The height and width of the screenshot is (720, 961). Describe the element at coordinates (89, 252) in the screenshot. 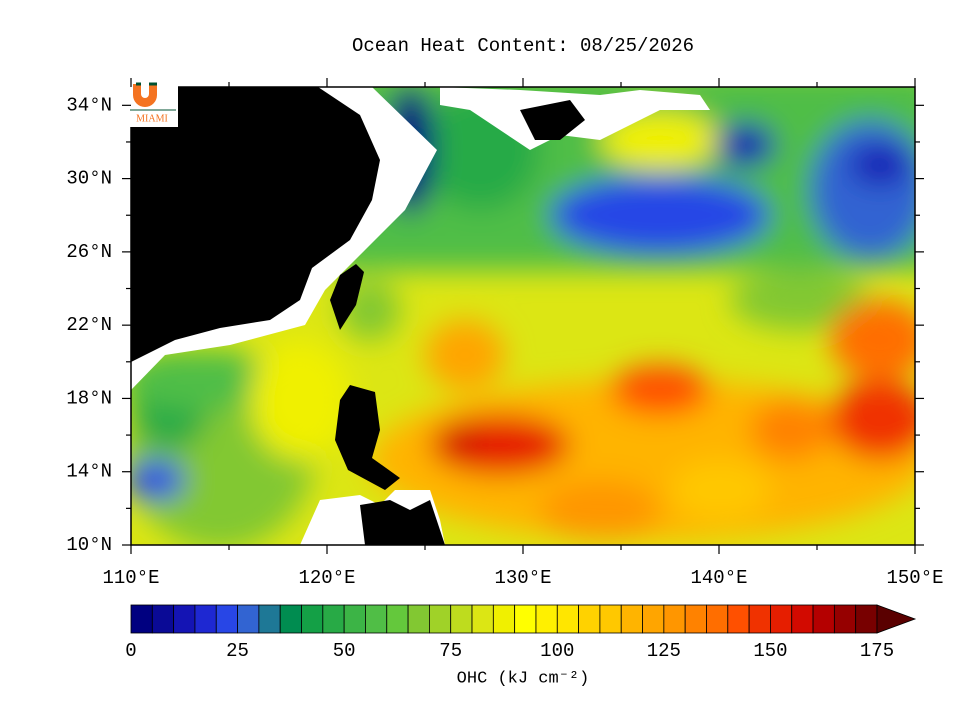

I see `y-tick-label: 26°N` at that location.